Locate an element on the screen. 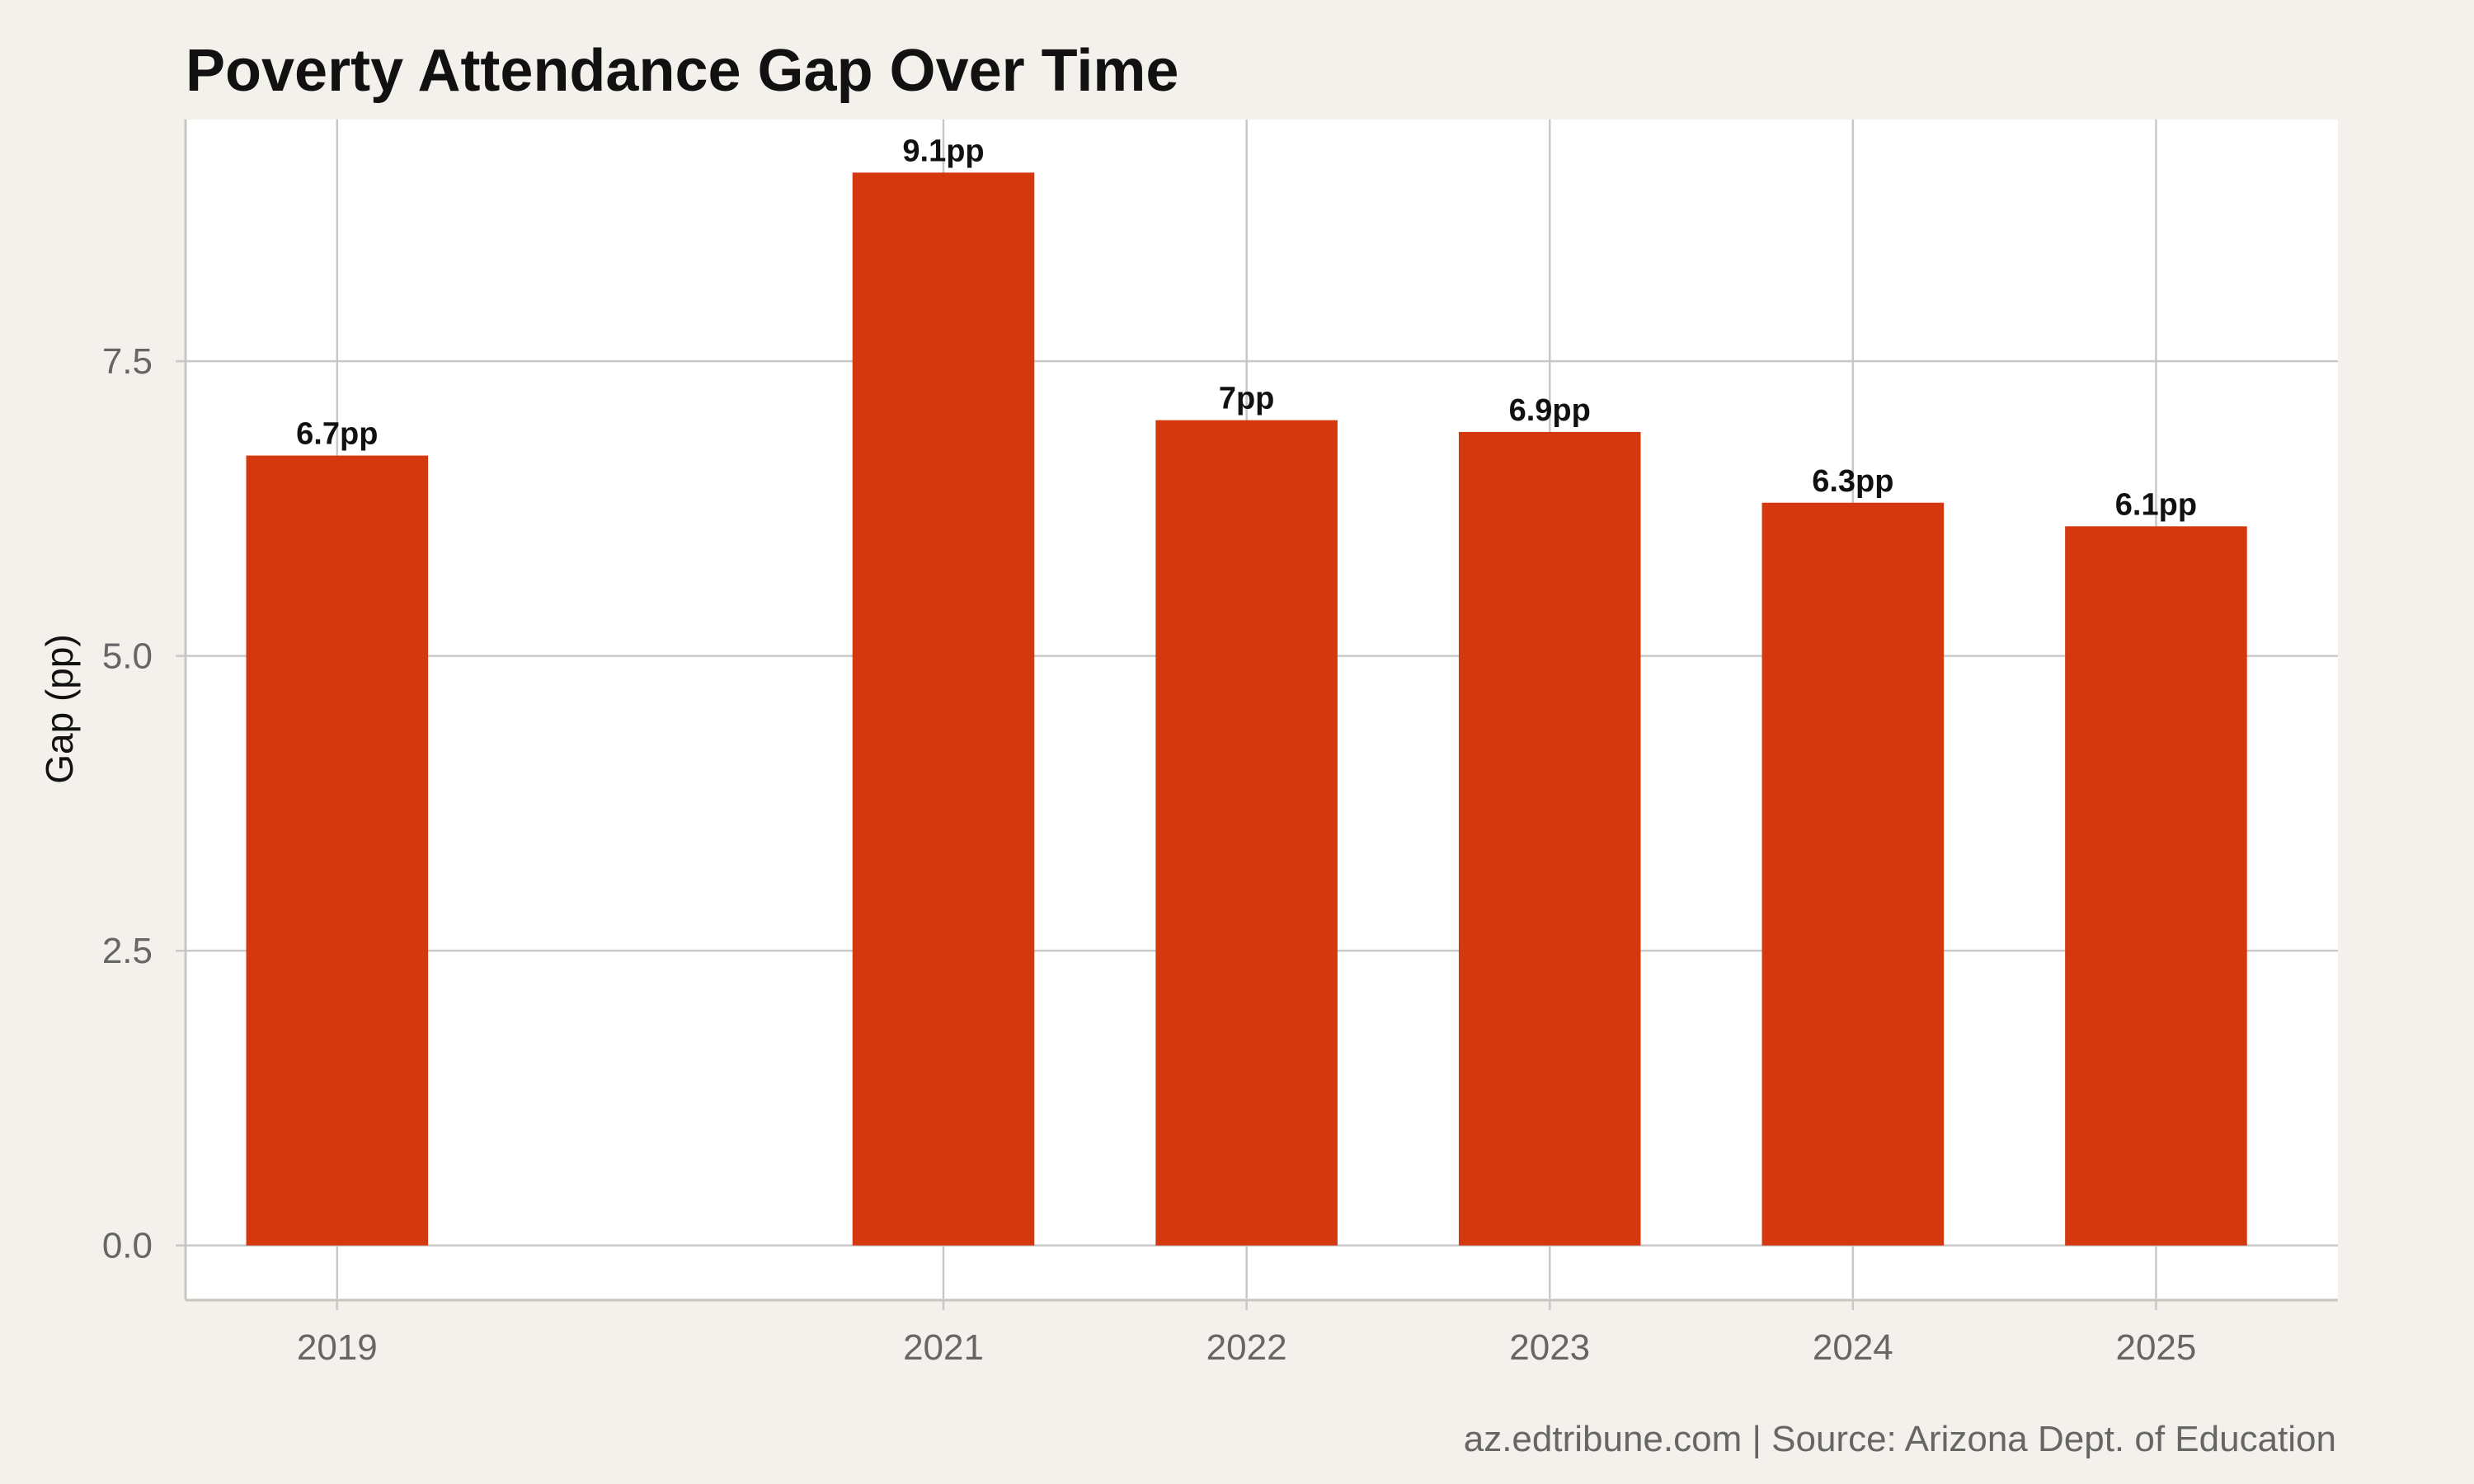  x-tick-label: 2019 is located at coordinates (337, 1347).